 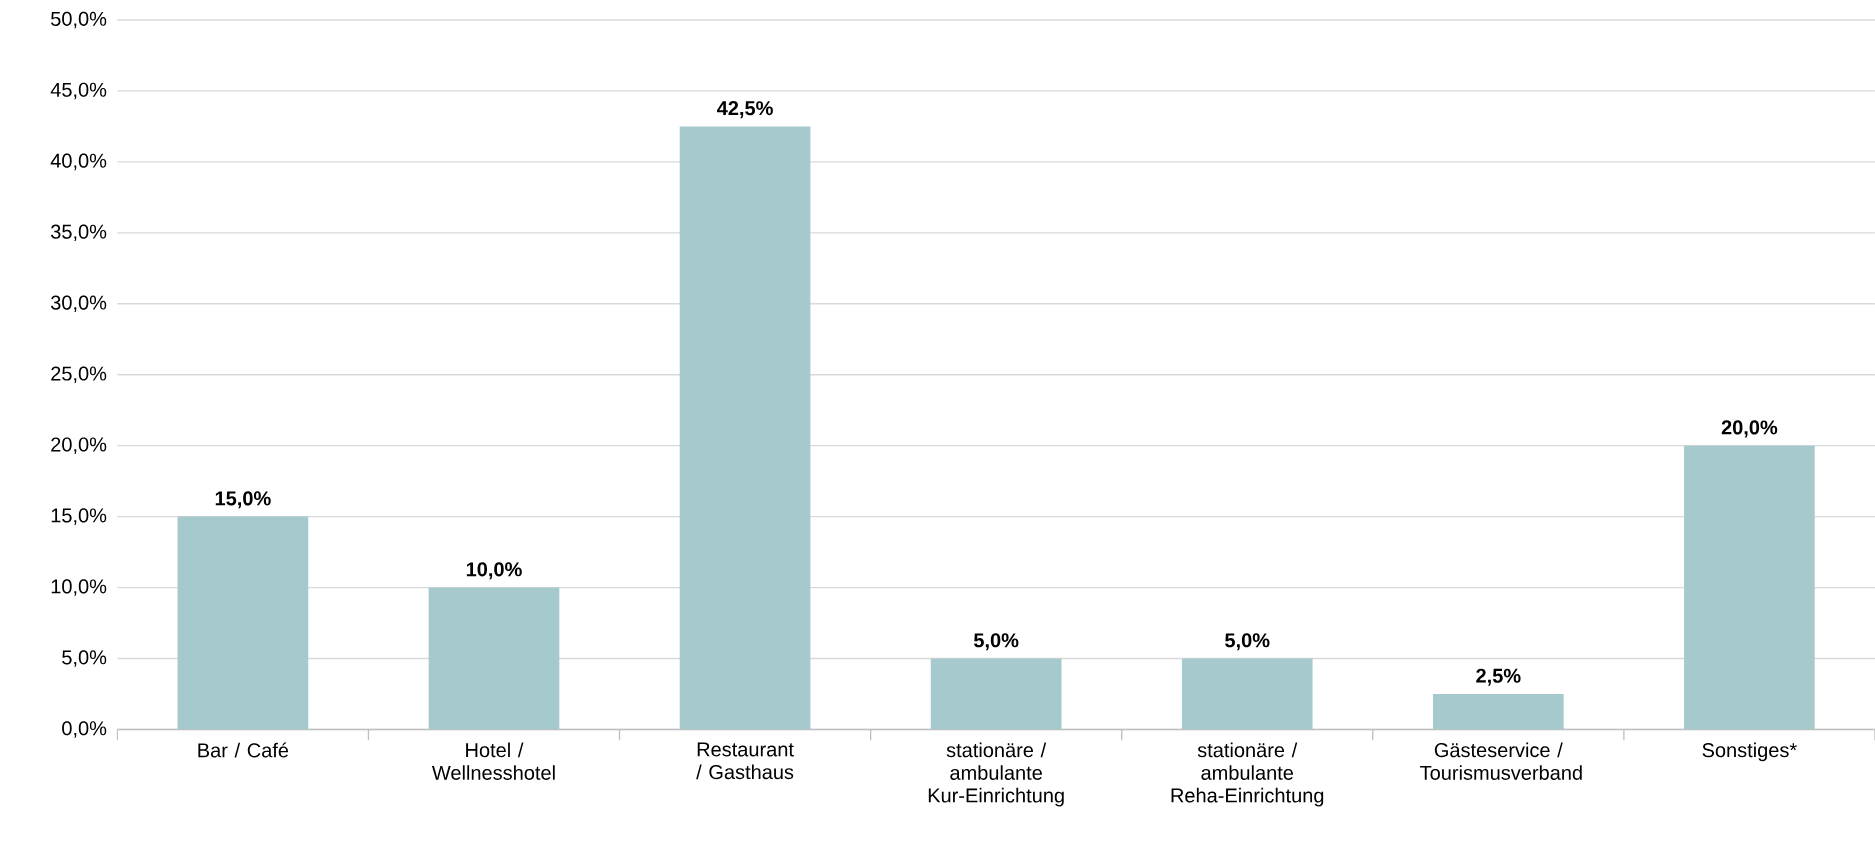 What do you see at coordinates (79, 587) in the screenshot?
I see `y-tick-label: 10,0%` at bounding box center [79, 587].